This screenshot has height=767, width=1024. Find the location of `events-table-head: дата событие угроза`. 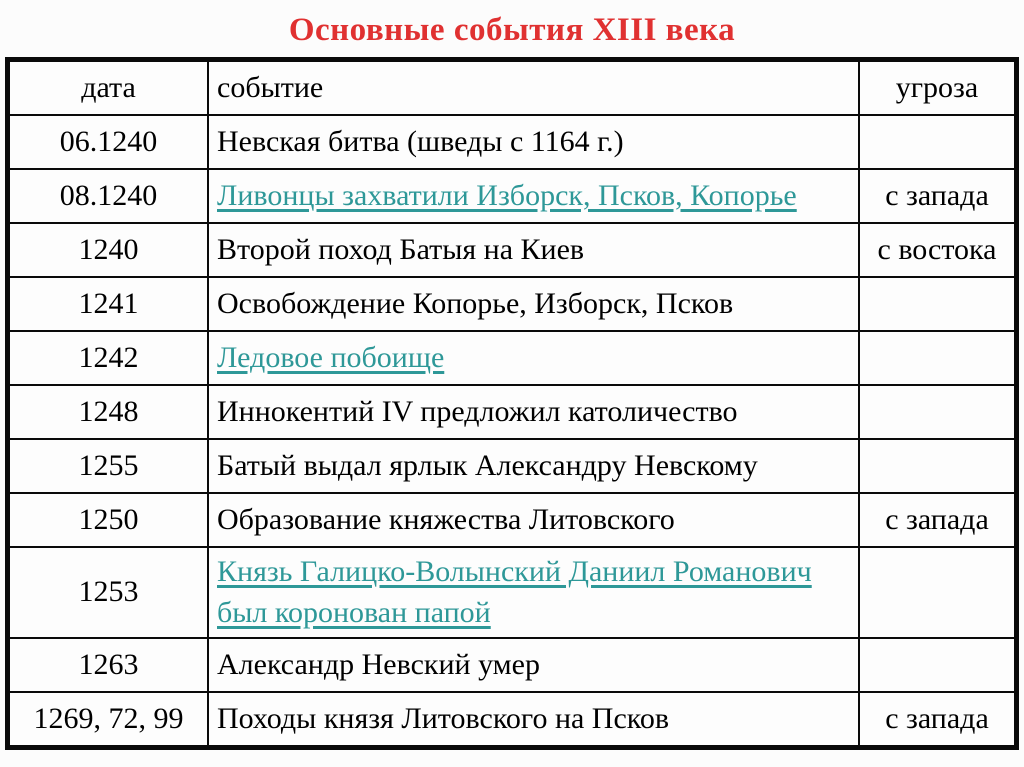

events-table-head: дата событие угроза is located at coordinates (512, 87).